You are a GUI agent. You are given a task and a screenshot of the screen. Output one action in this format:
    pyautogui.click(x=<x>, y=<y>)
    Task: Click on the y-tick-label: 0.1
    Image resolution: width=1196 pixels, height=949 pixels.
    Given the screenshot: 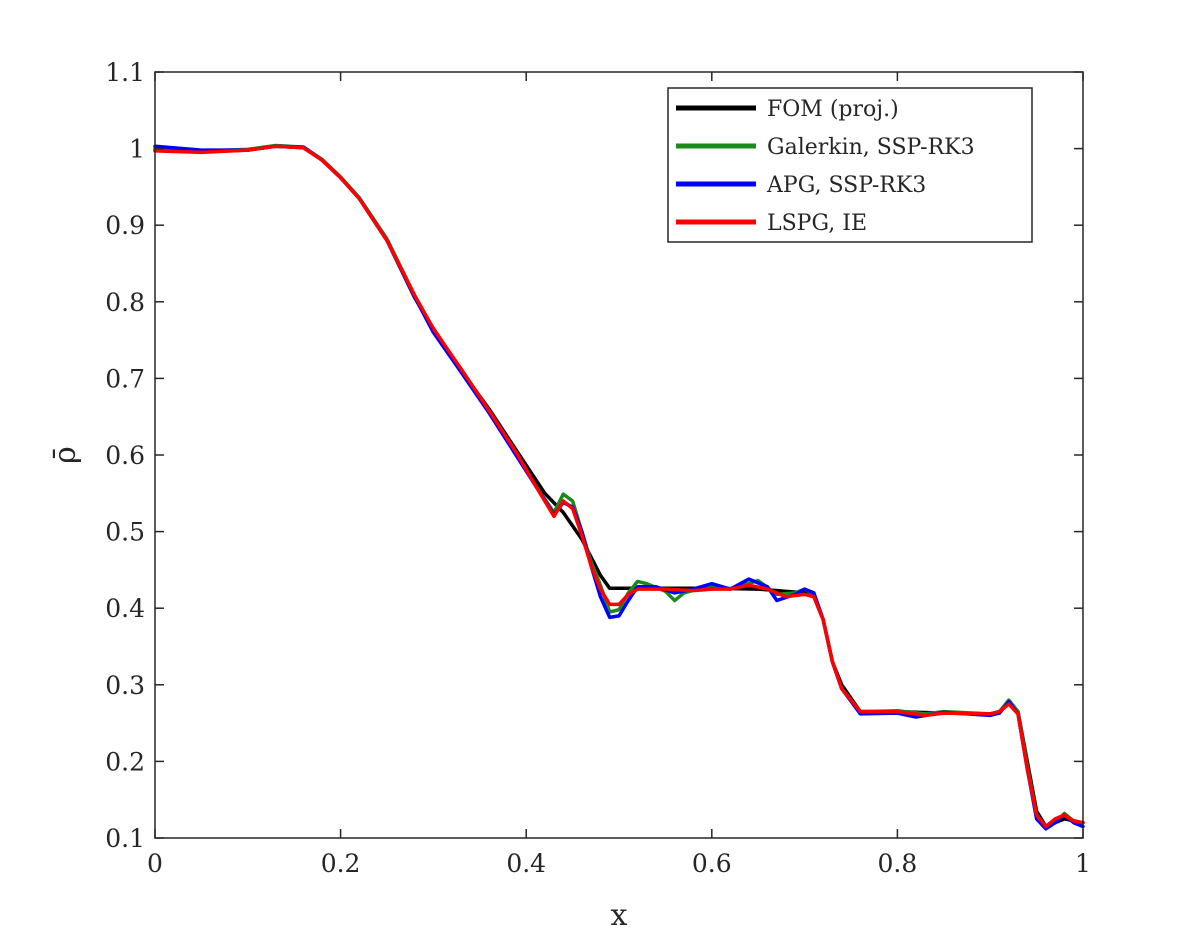 What is the action you would take?
    pyautogui.click(x=125, y=838)
    